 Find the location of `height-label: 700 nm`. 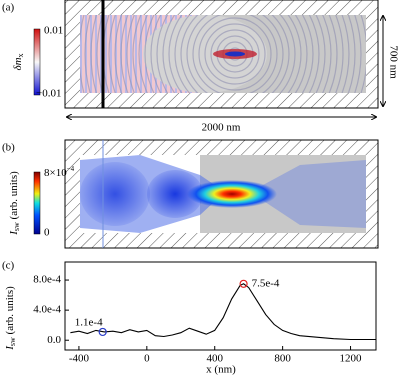

height-label: 700 nm is located at coordinates (393, 62).